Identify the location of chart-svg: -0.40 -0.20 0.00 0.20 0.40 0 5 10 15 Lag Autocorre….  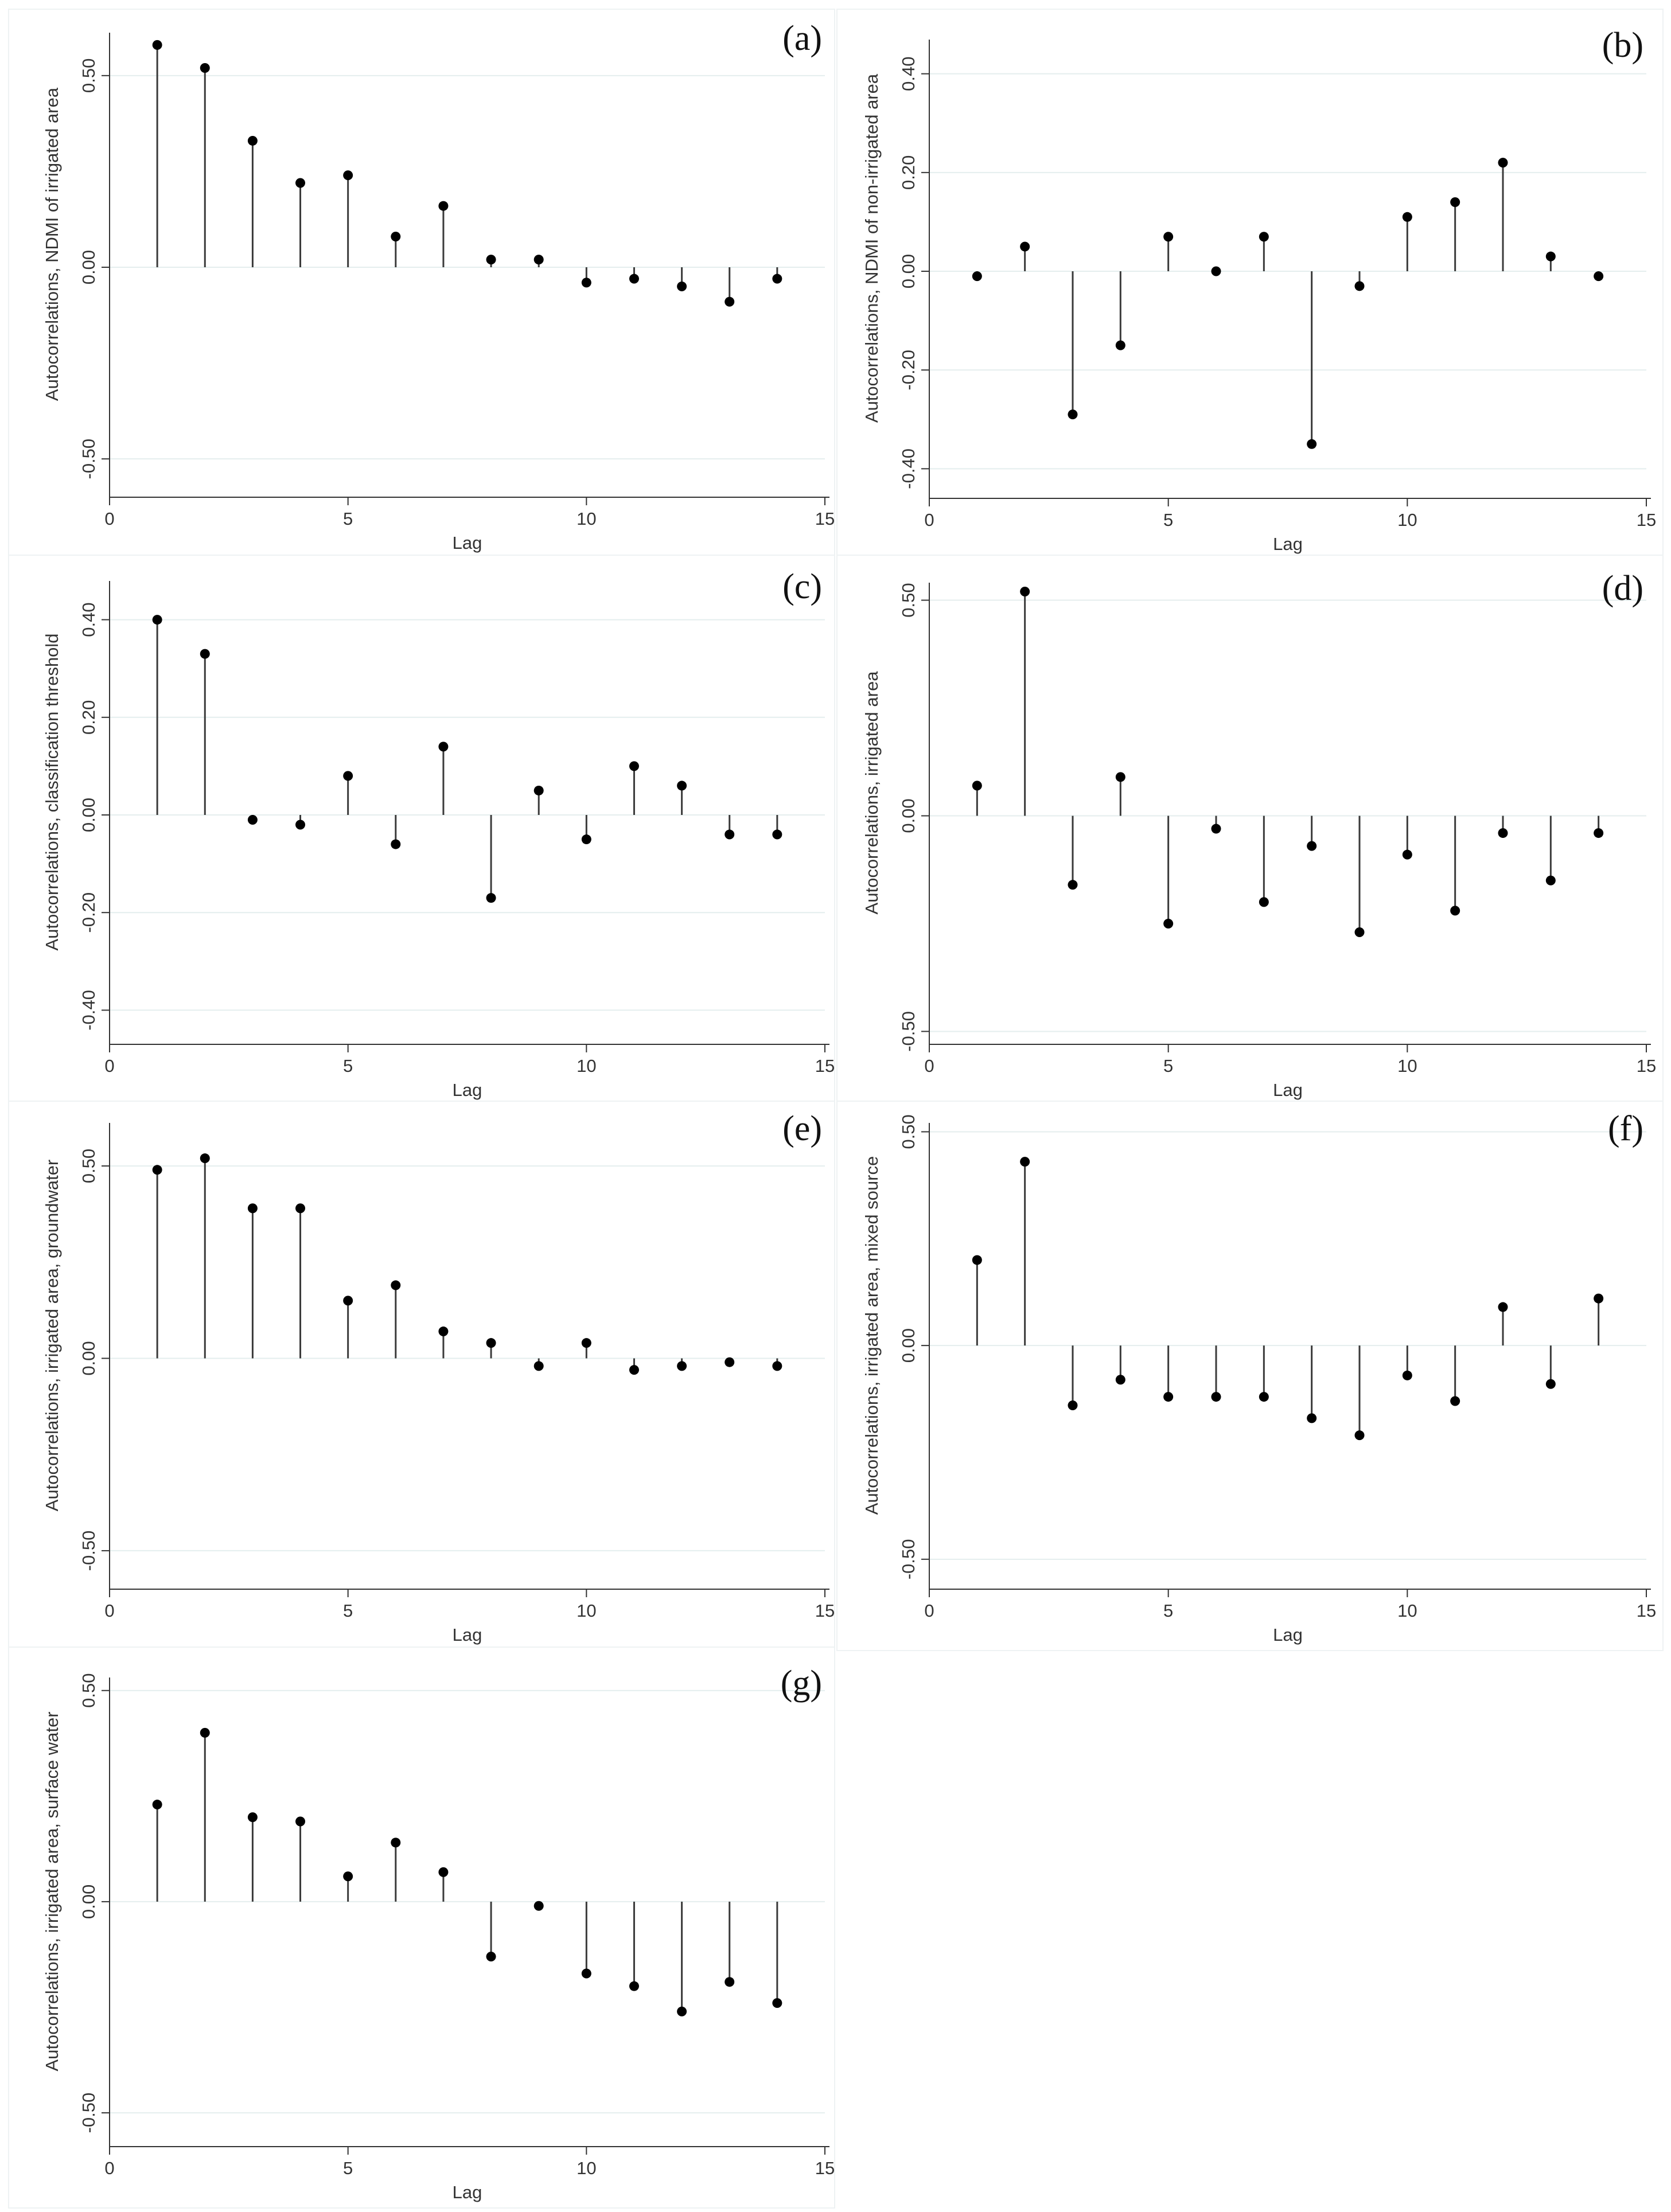
(438, 833).